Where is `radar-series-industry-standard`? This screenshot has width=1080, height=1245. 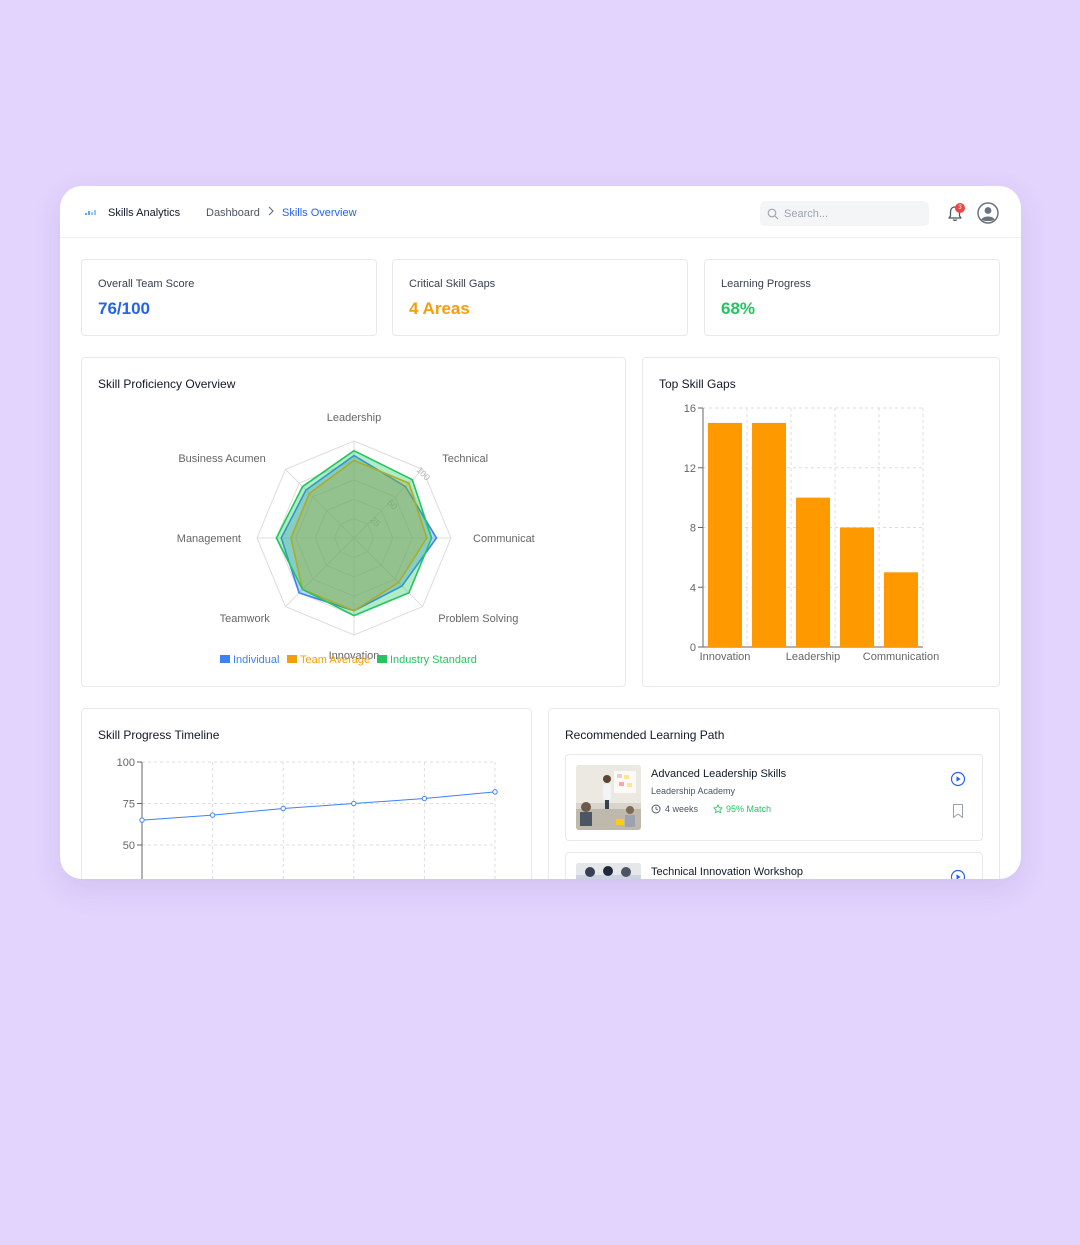
radar-series-industry-standard is located at coordinates (354, 533).